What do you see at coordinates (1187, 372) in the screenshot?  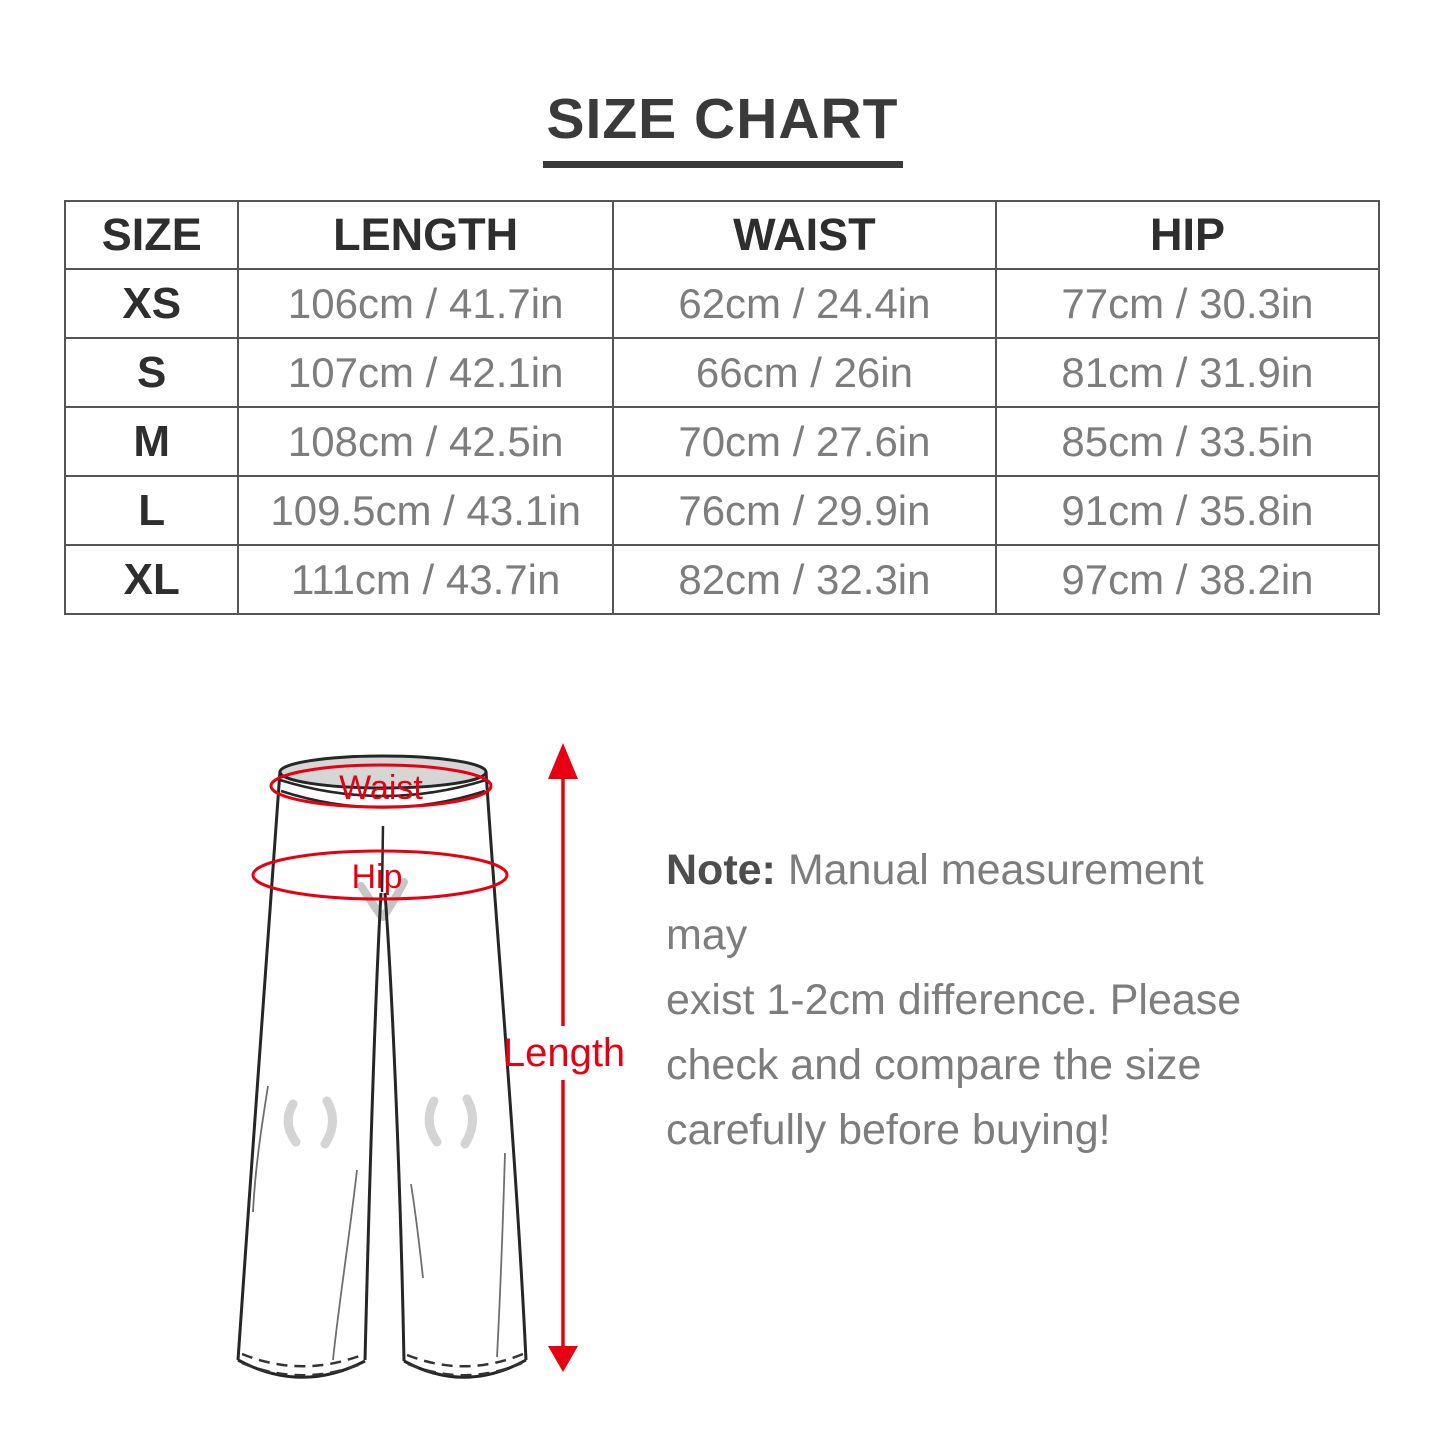 I see `hip-cell: 81cm / 31.9in` at bounding box center [1187, 372].